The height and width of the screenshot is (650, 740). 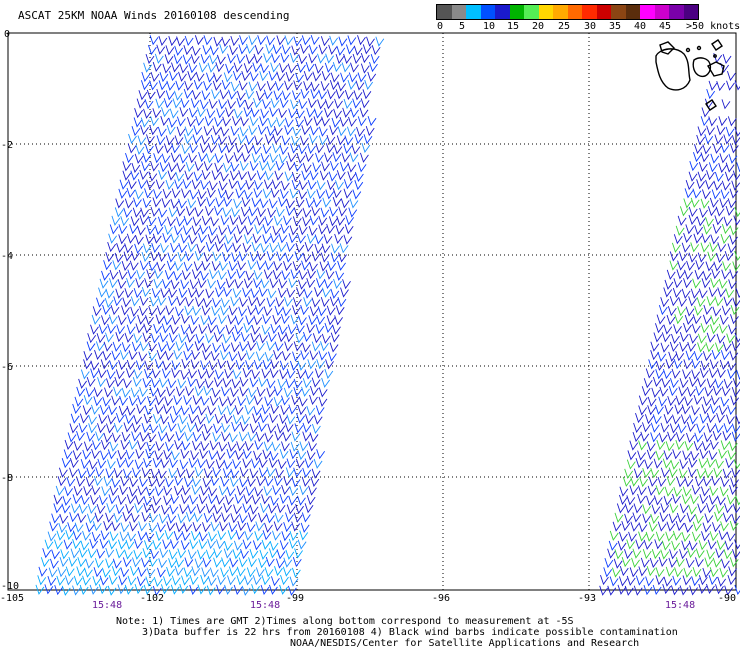 What do you see at coordinates (567, 12) in the screenshot?
I see `legend-color-bar` at bounding box center [567, 12].